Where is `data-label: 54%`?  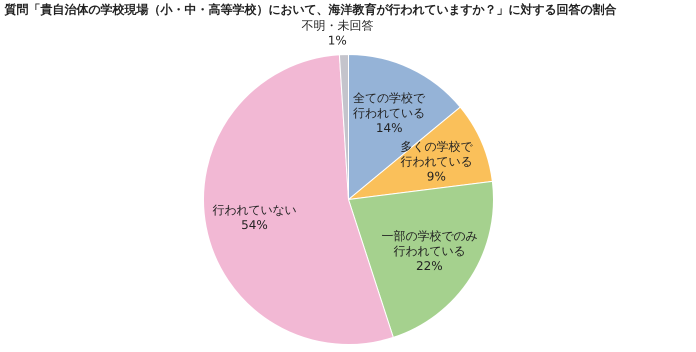 data-label: 54% is located at coordinates (254, 225).